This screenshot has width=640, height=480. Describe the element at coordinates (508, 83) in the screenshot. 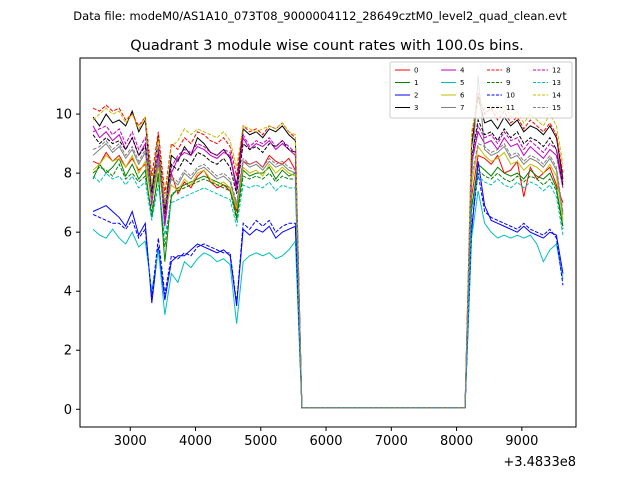

I see `legend-label-9: 9` at that location.